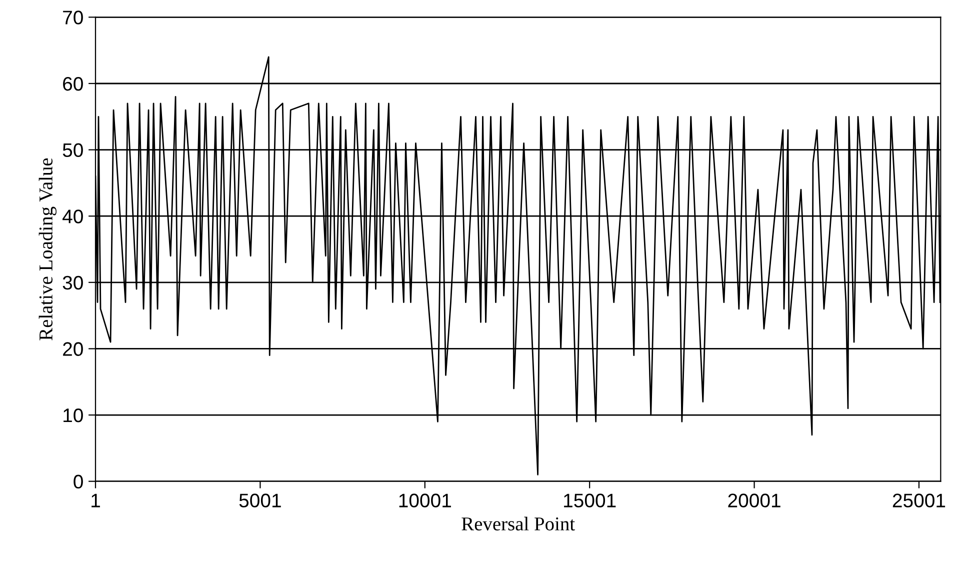 This screenshot has height=573, width=955. What do you see at coordinates (78, 481) in the screenshot?
I see `y-tick-label: 0` at bounding box center [78, 481].